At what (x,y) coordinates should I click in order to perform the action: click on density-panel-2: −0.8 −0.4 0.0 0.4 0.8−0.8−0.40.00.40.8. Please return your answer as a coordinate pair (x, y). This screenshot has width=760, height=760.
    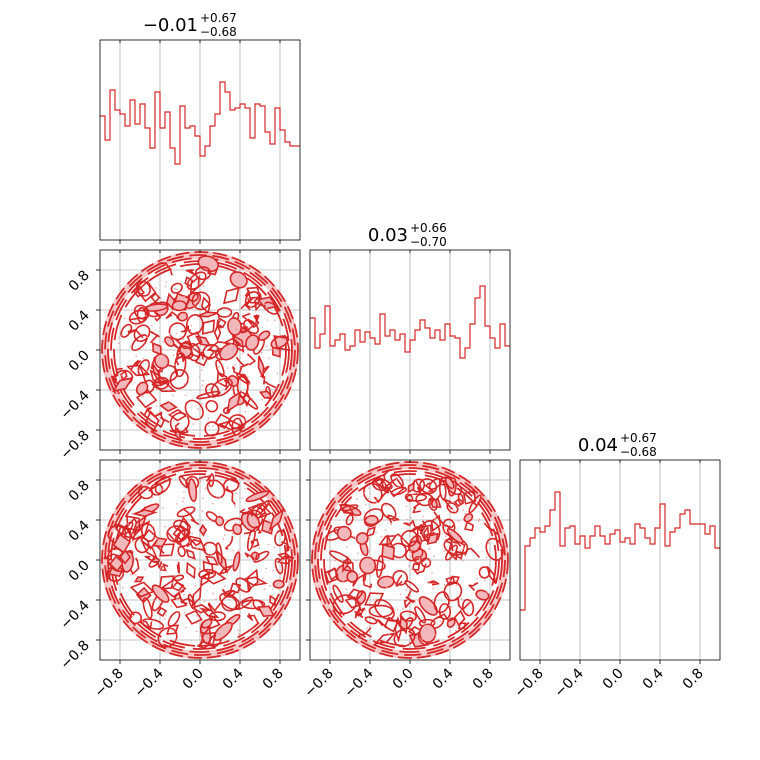
    Looking at the image, I should click on (179, 580).